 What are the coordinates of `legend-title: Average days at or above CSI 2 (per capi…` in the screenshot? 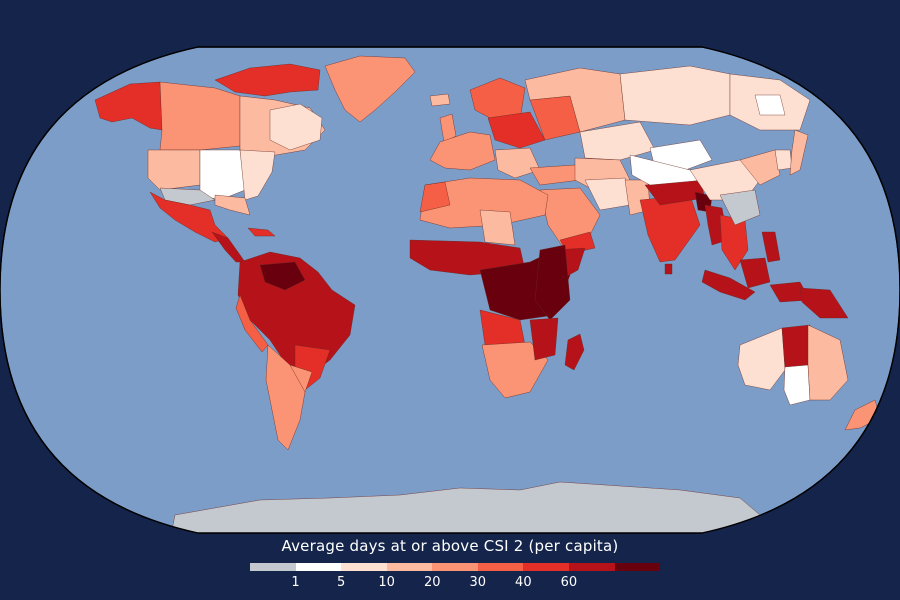 It's located at (450, 546).